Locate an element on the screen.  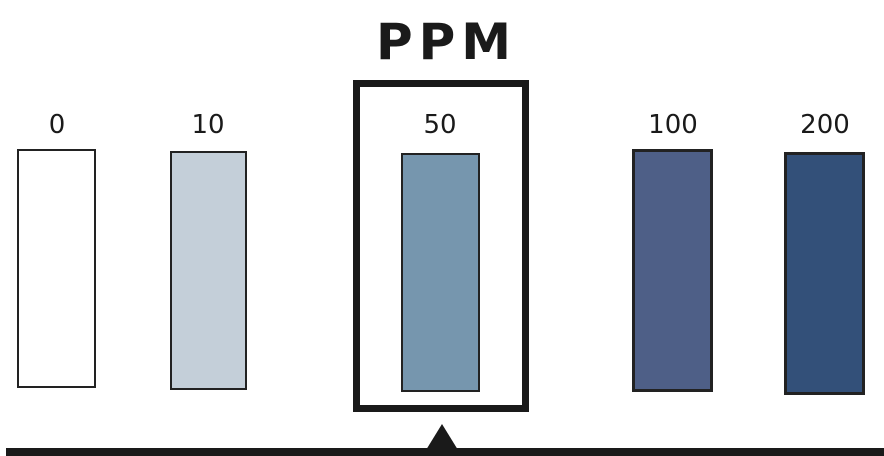
ppm-title: PPM is located at coordinates (447, 42).